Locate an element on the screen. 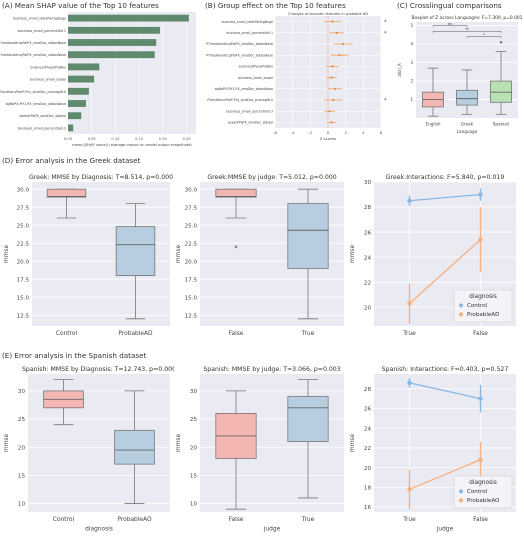  section-title-b: (B) Group effect on the Top 10 features is located at coordinates (275, 5).